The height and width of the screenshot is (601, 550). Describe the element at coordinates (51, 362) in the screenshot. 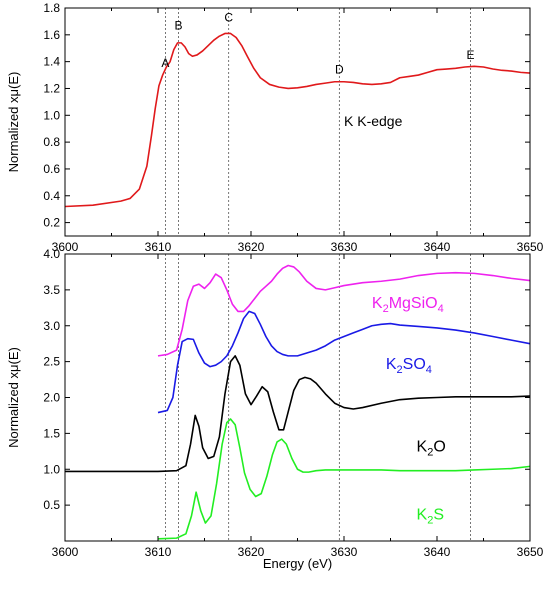

I see `y-tick-label: 2.5` at that location.